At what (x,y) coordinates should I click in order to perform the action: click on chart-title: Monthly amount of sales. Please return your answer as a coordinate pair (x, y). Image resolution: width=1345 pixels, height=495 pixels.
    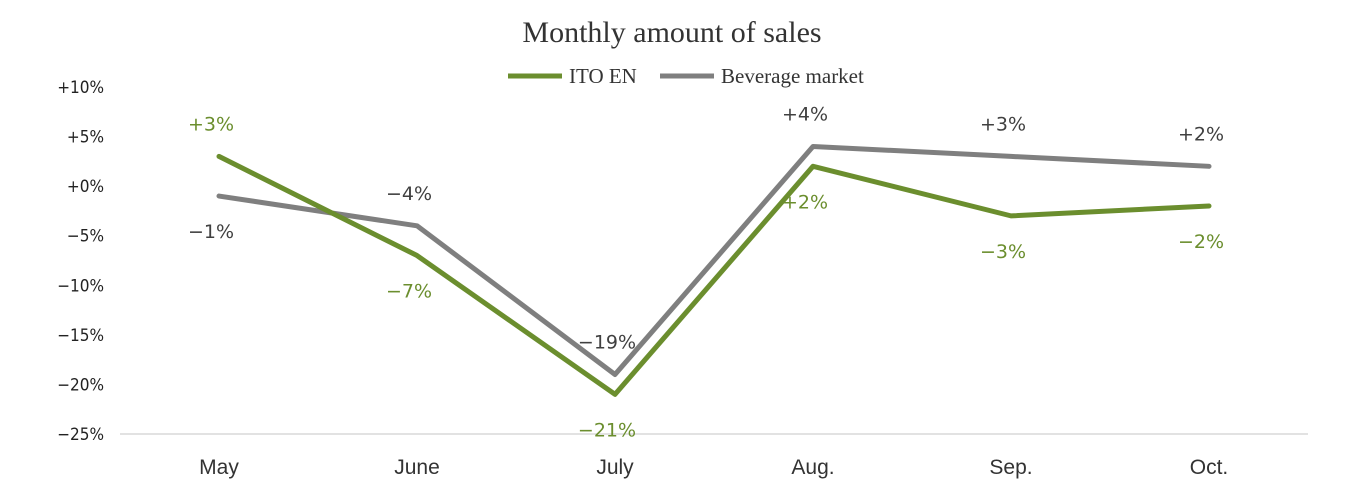
    Looking at the image, I should click on (671, 32).